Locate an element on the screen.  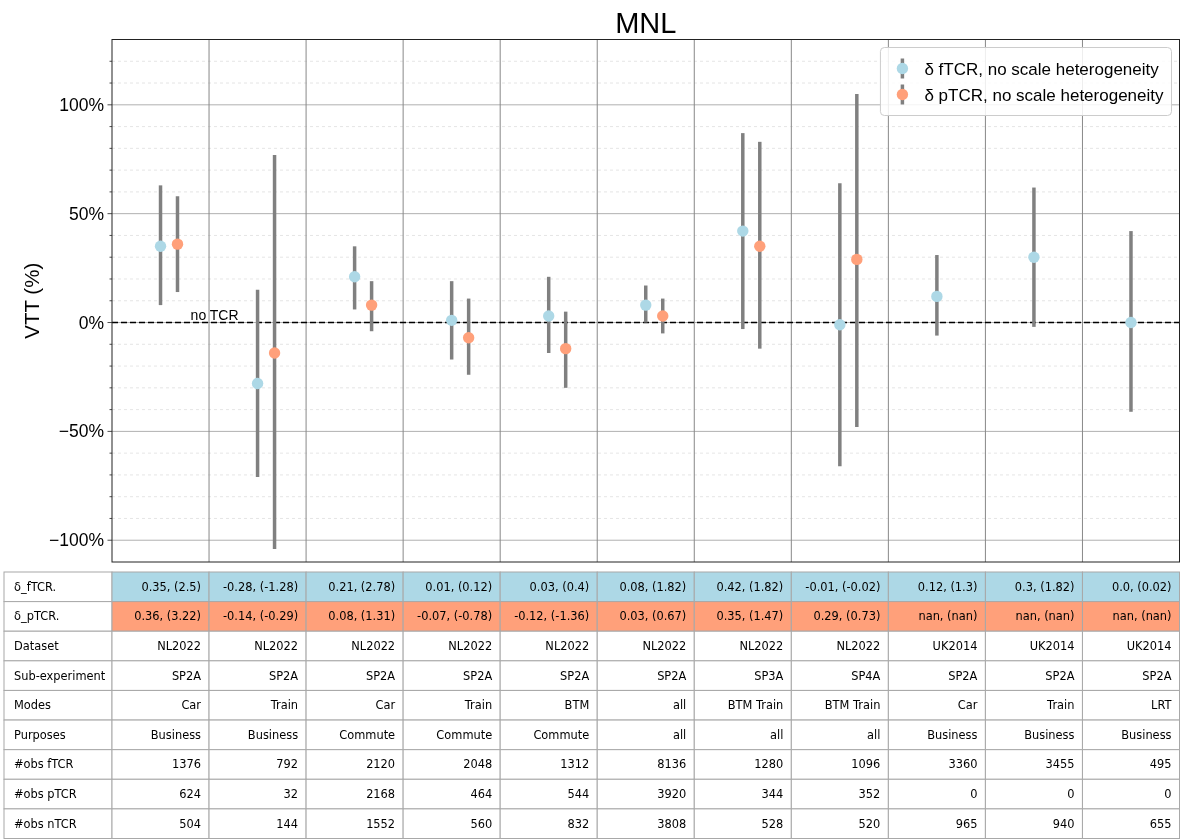
text: 504 is located at coordinates (190, 823).